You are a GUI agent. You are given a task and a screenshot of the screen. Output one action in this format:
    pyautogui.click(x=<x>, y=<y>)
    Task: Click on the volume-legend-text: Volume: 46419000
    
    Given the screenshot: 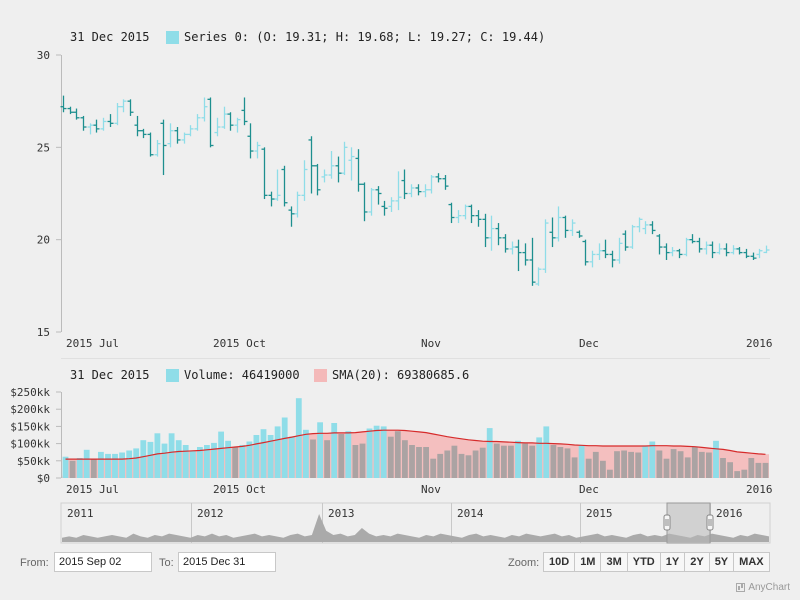 What is the action you would take?
    pyautogui.click(x=242, y=375)
    